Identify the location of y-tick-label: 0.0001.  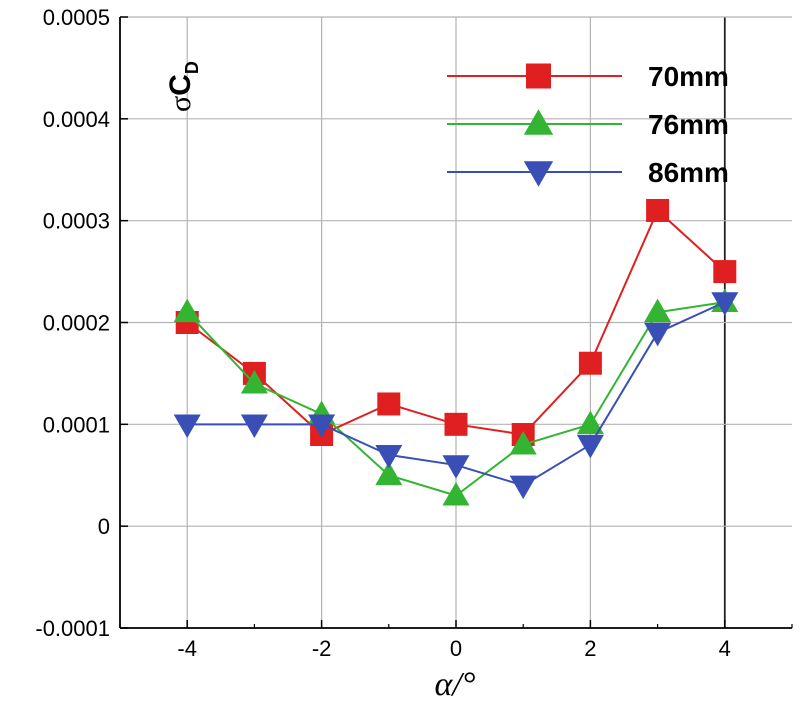
(76, 424).